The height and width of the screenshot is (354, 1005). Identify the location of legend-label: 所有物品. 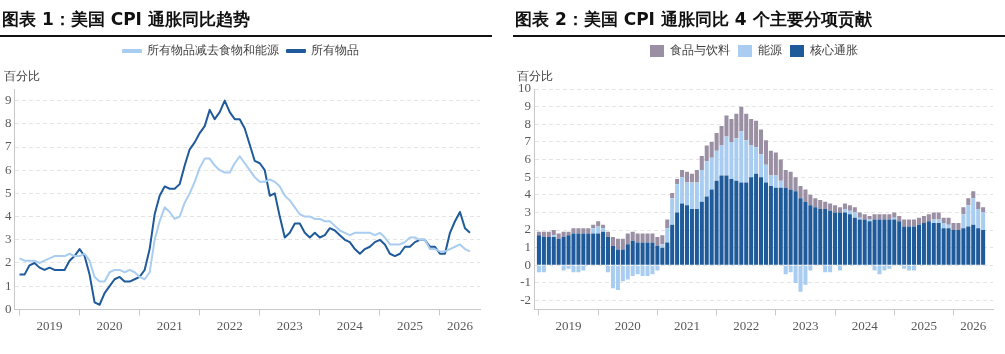
(335, 50).